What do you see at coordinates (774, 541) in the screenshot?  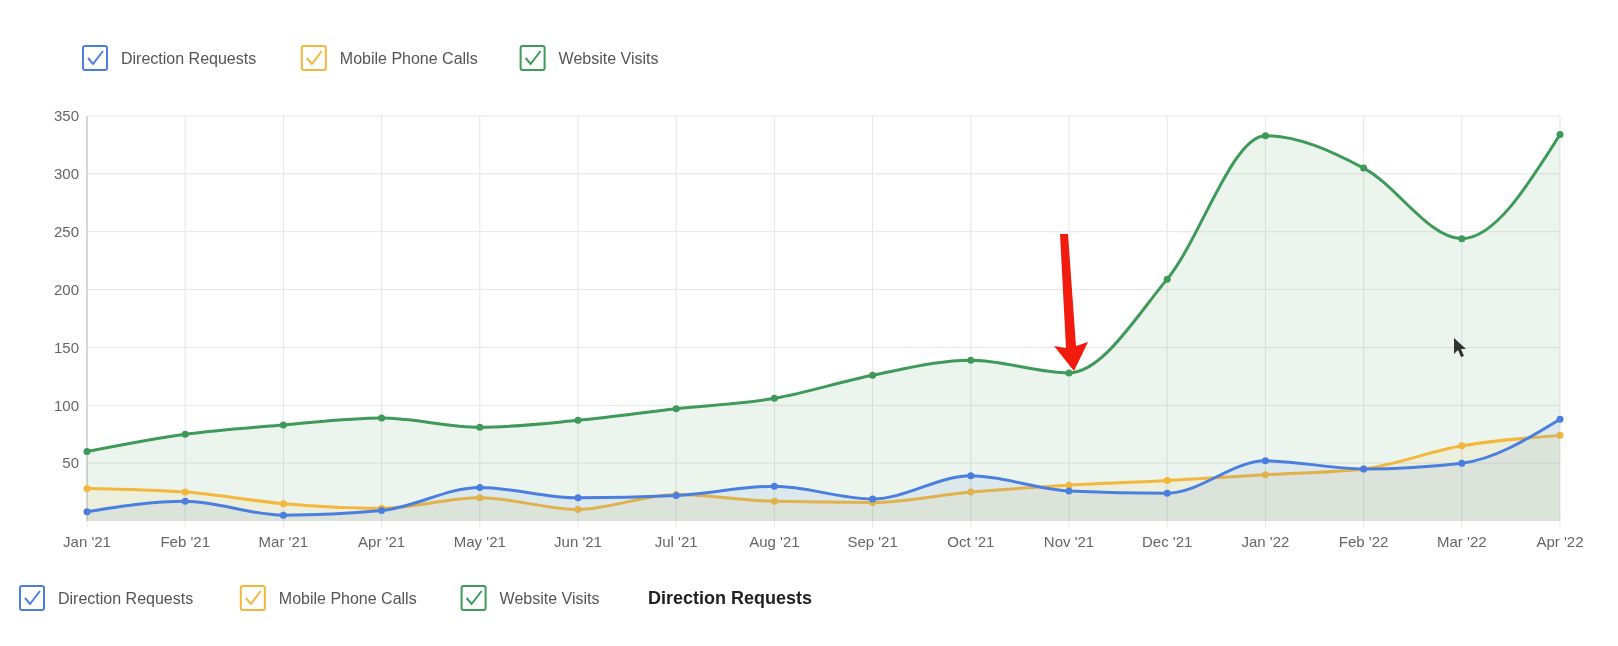 I see `x-tick-label: Aug '21` at bounding box center [774, 541].